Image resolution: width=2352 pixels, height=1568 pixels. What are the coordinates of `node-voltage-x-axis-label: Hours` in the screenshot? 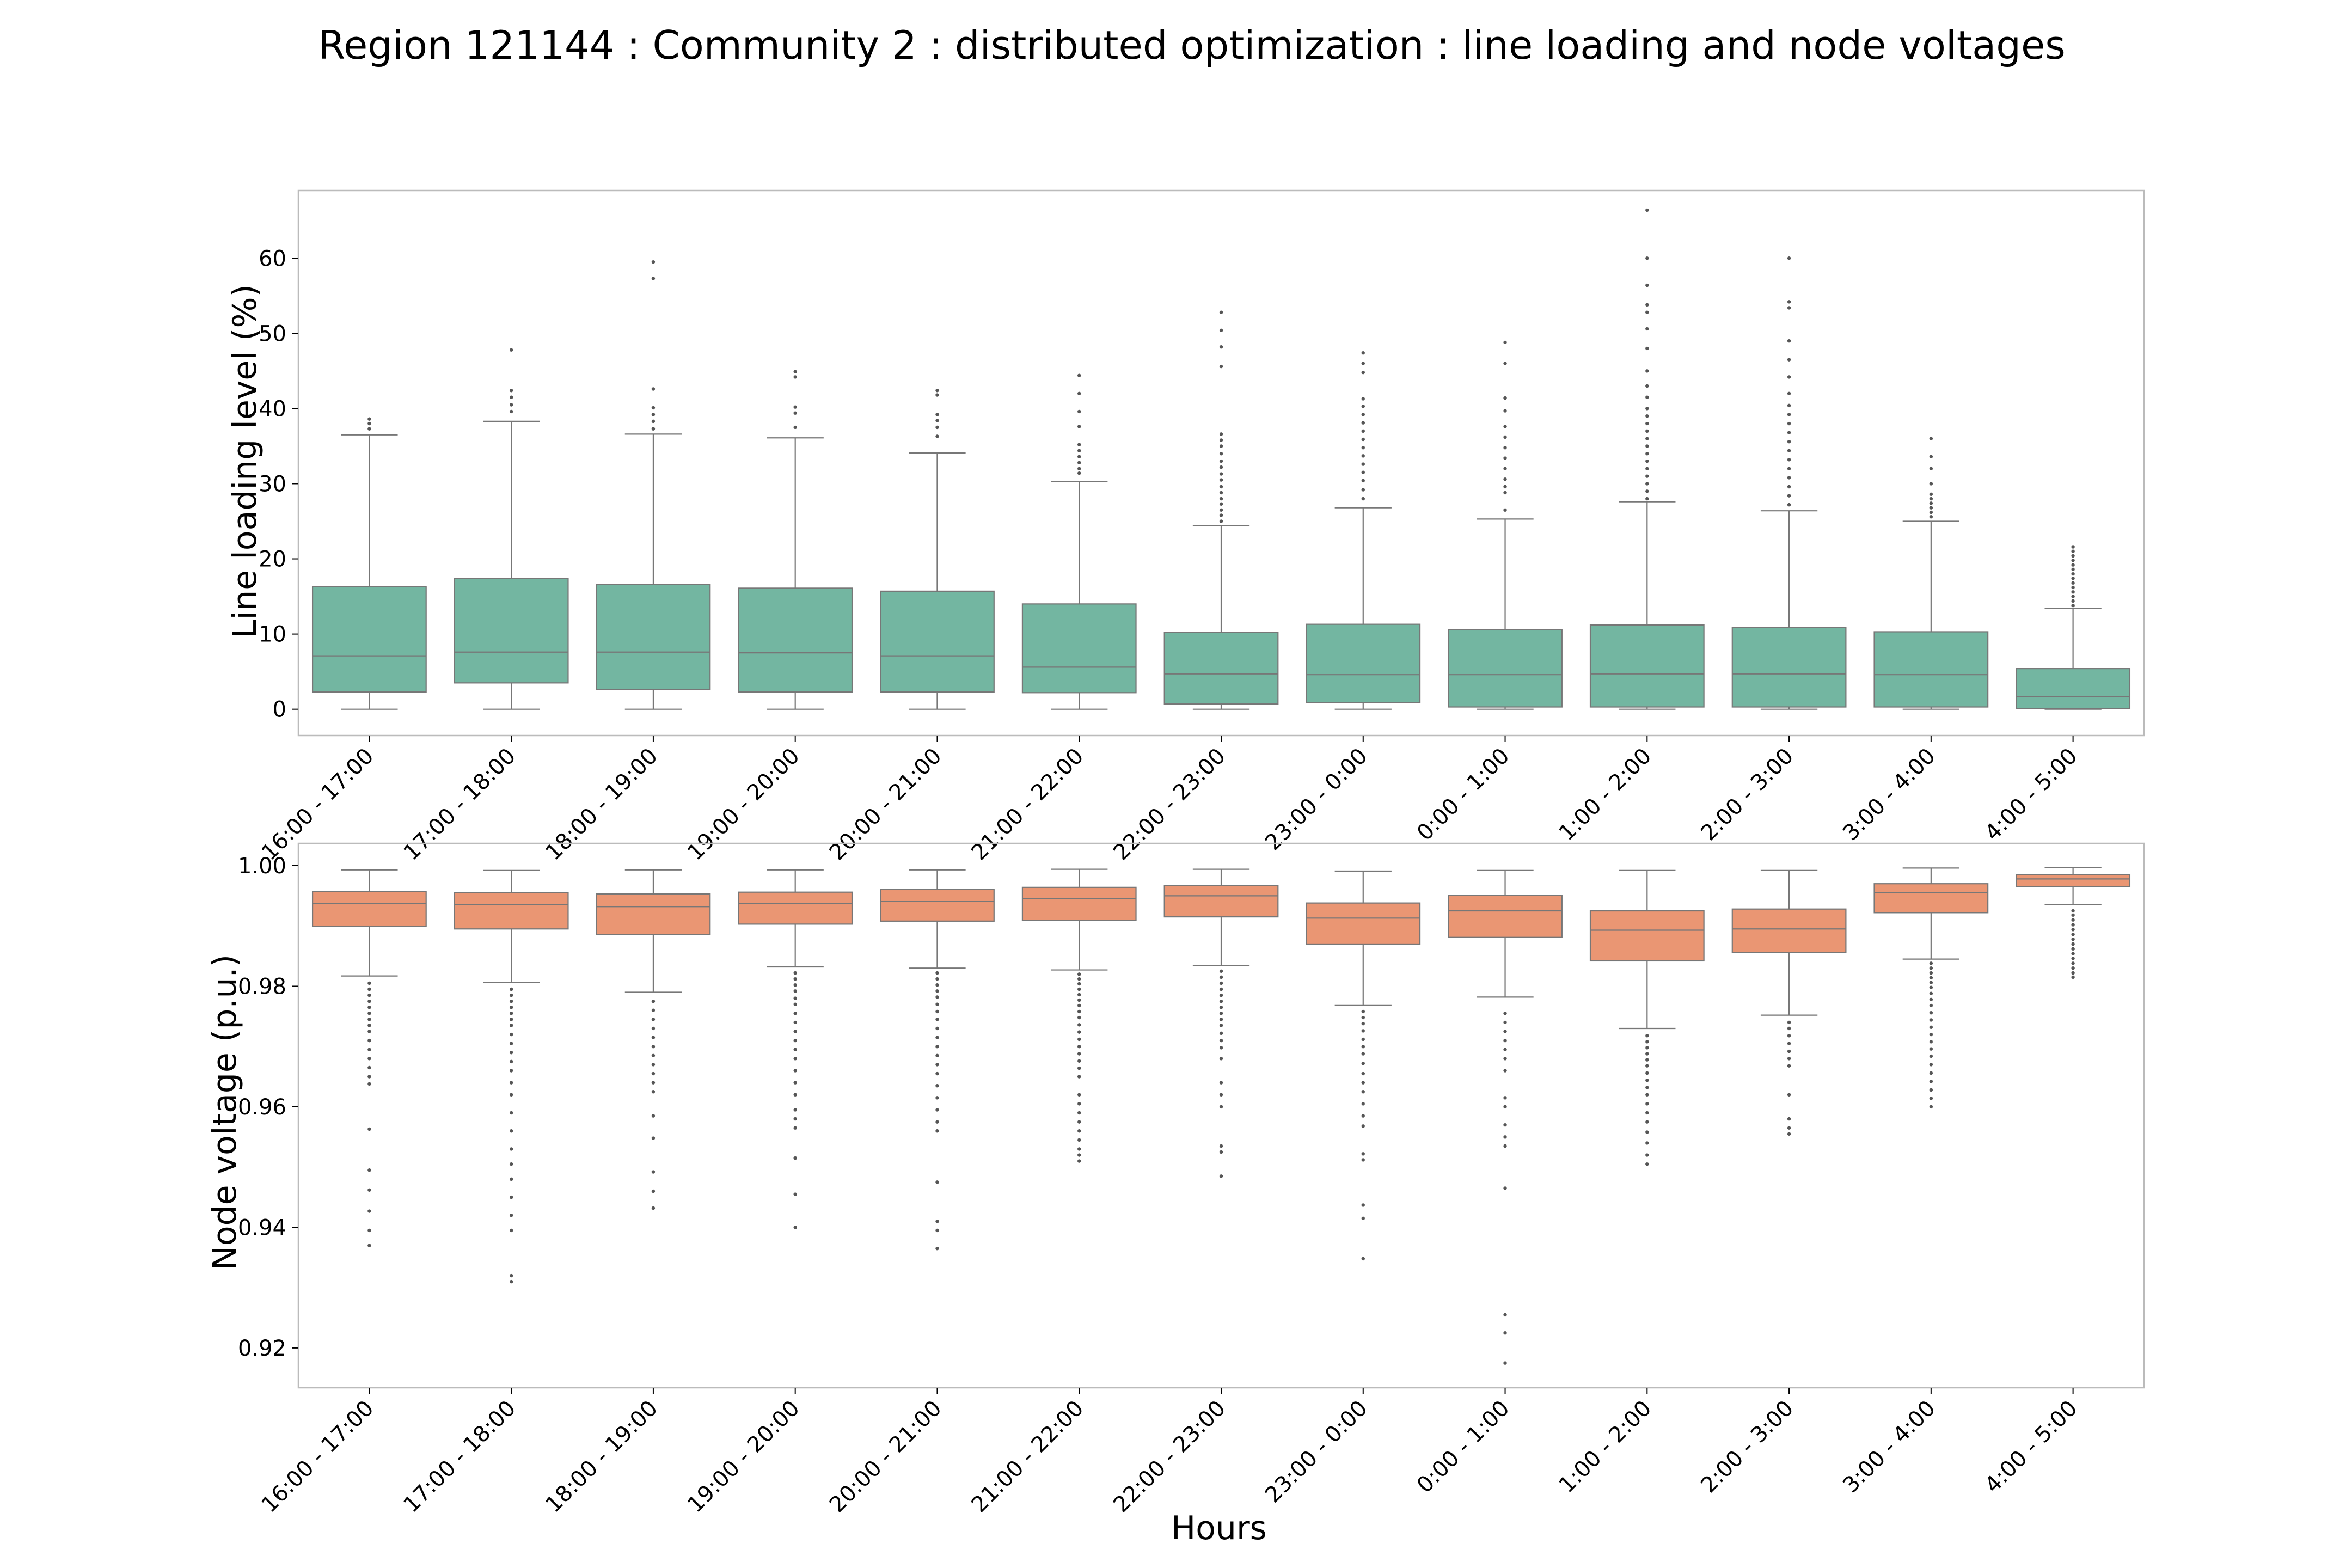 It's located at (1219, 1528).